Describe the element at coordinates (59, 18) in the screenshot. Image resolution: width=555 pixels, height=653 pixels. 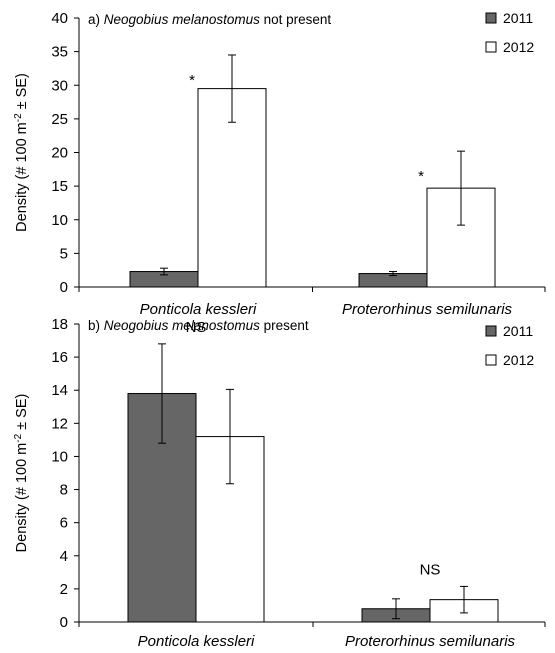
I see `y-tick-label: 40` at that location.